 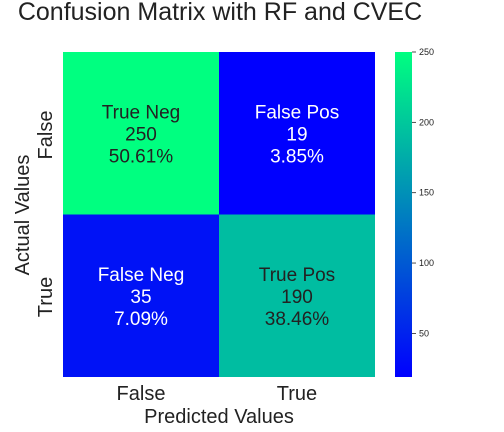 I want to click on cell-label-r0-c1-line0: False Pos, so click(x=297, y=112).